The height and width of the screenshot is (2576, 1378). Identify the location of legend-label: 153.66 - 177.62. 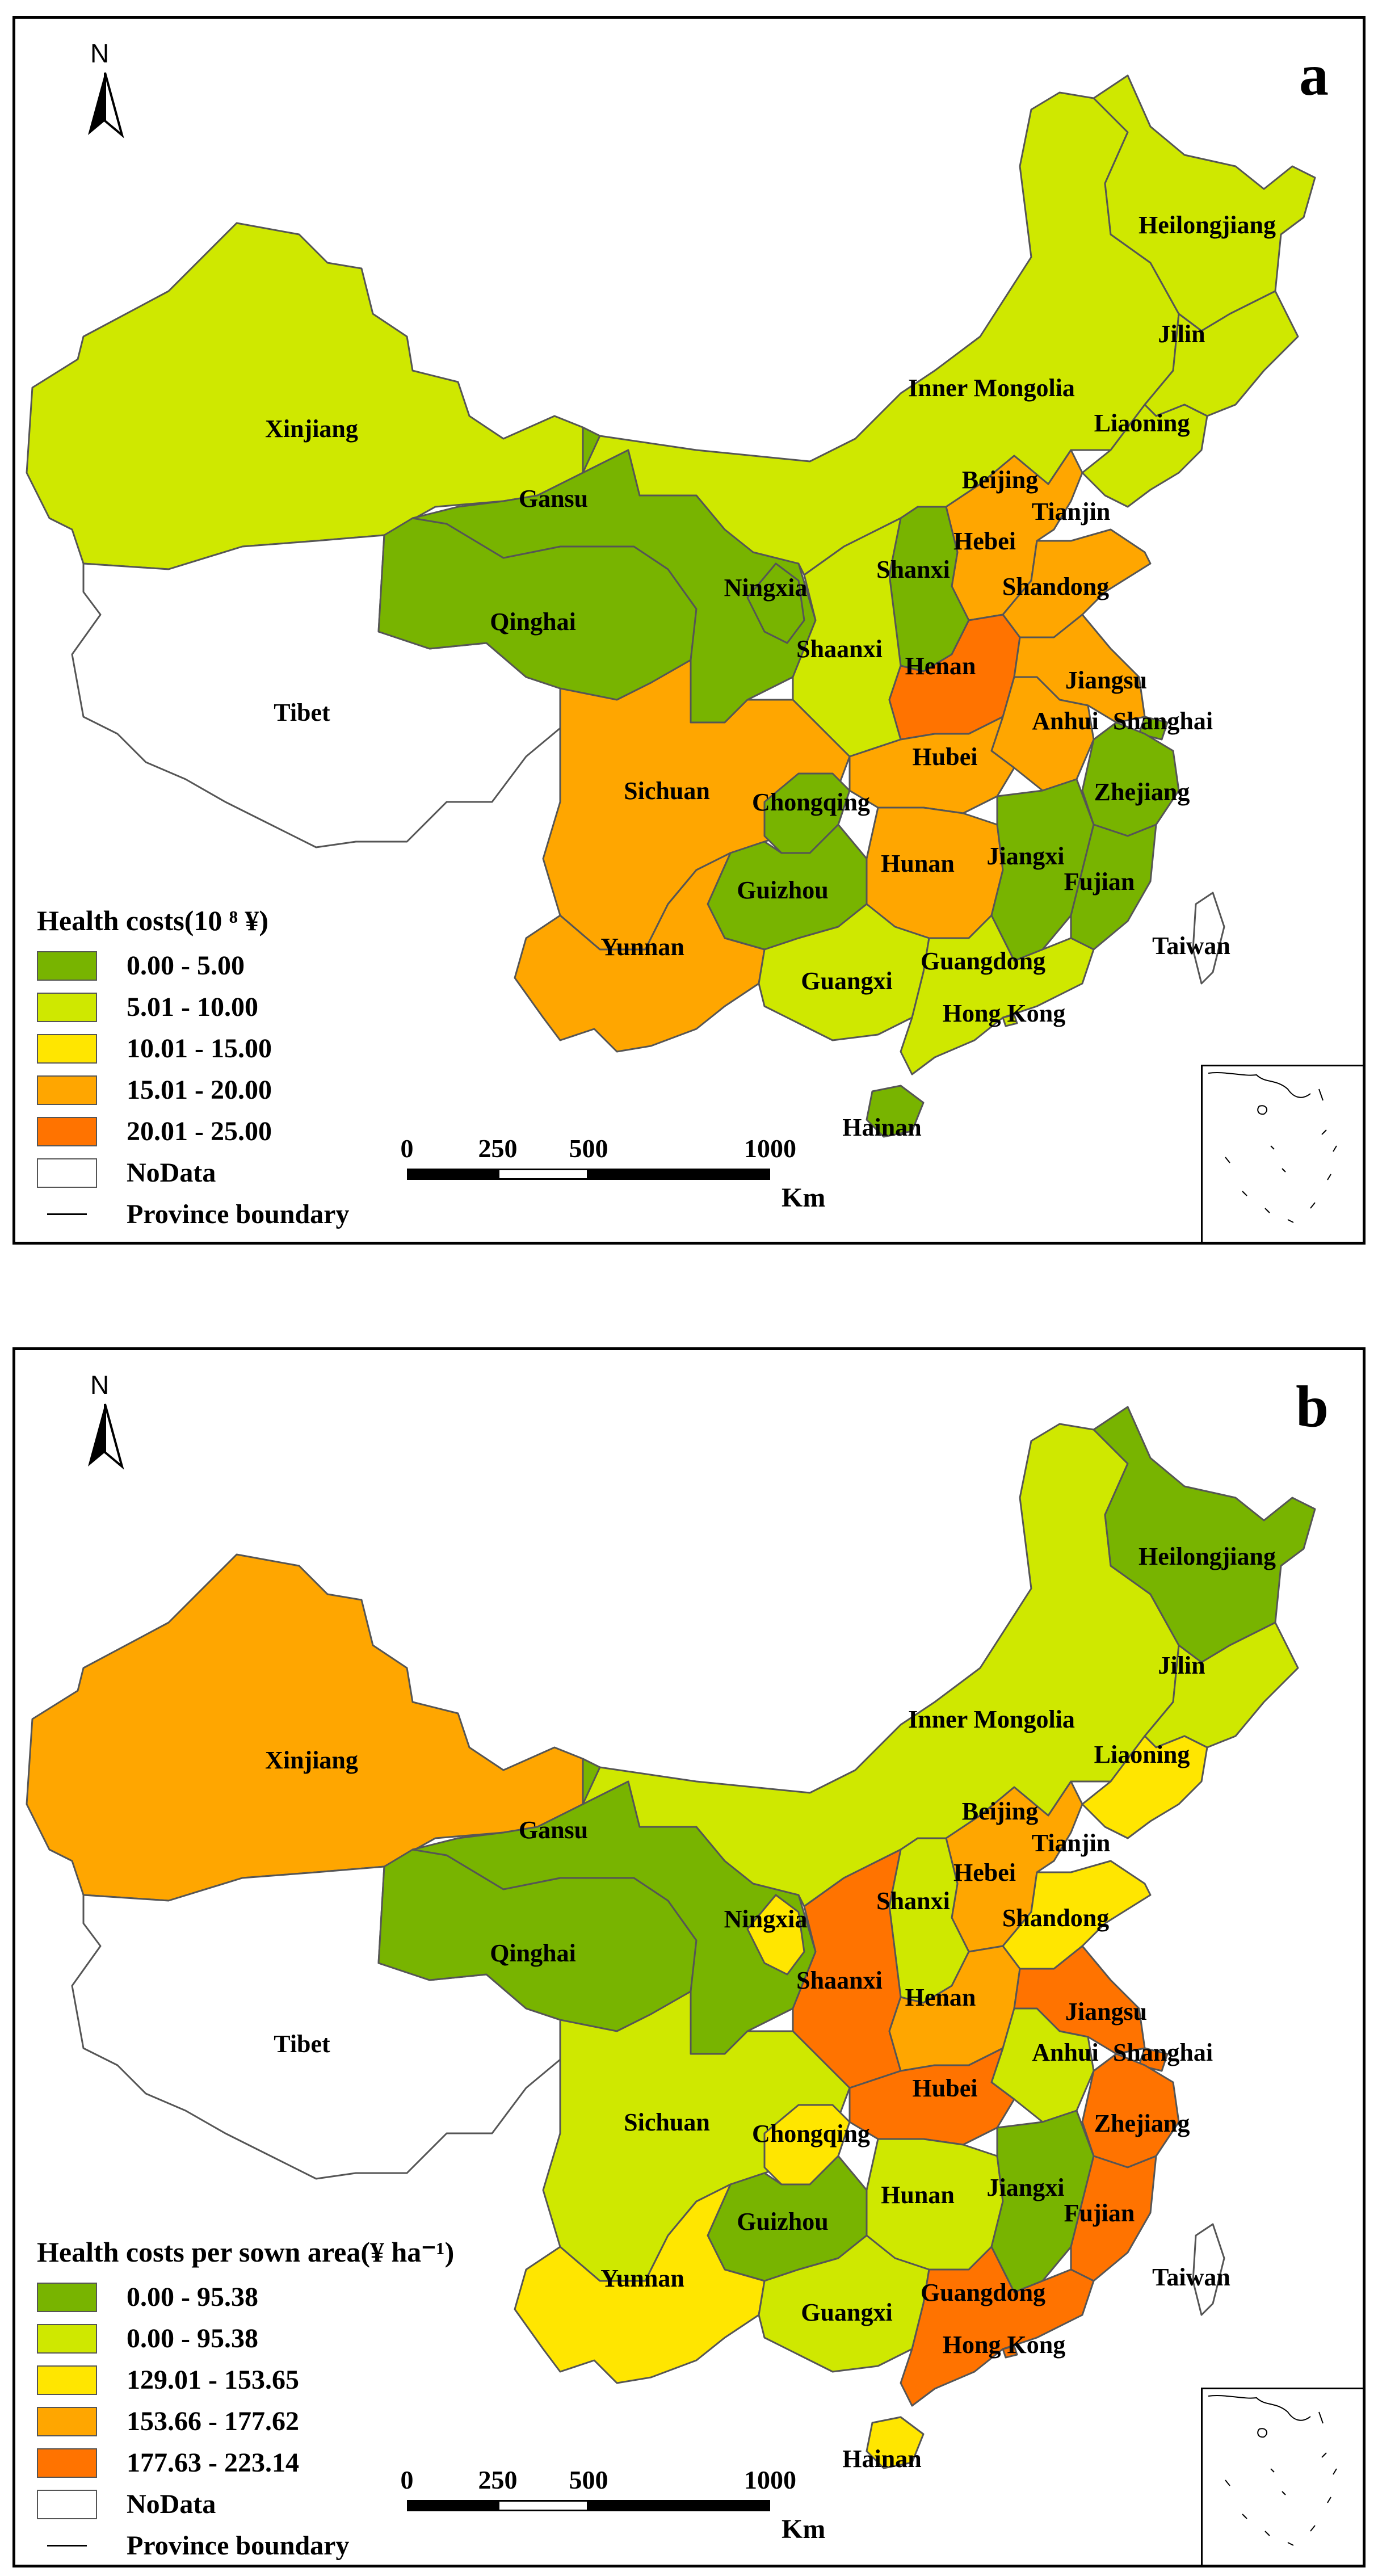
(213, 2421).